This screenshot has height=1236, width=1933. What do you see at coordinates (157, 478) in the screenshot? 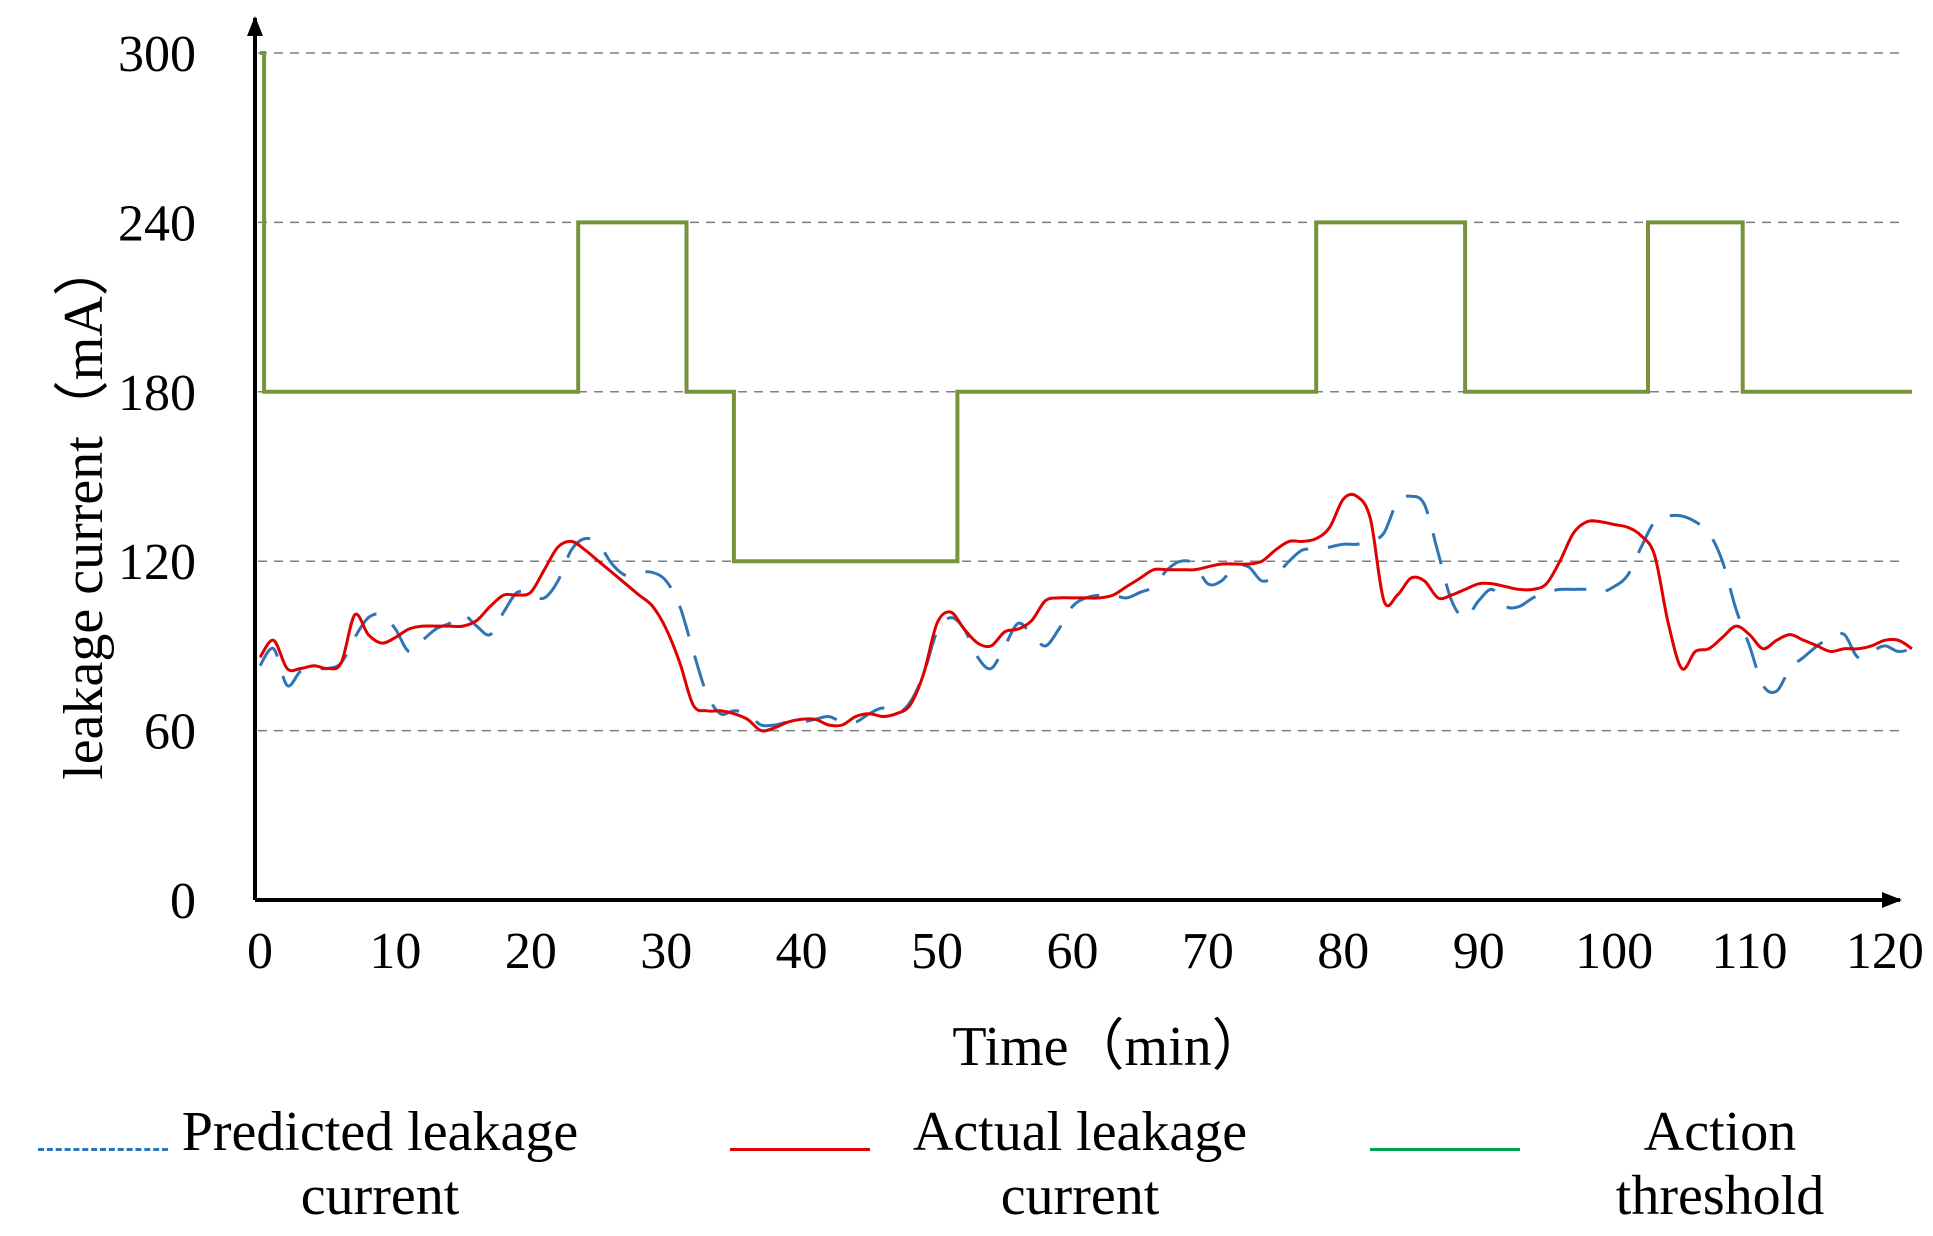
I see `y-tick-labels: 0 60 120 180 240 300` at bounding box center [157, 478].